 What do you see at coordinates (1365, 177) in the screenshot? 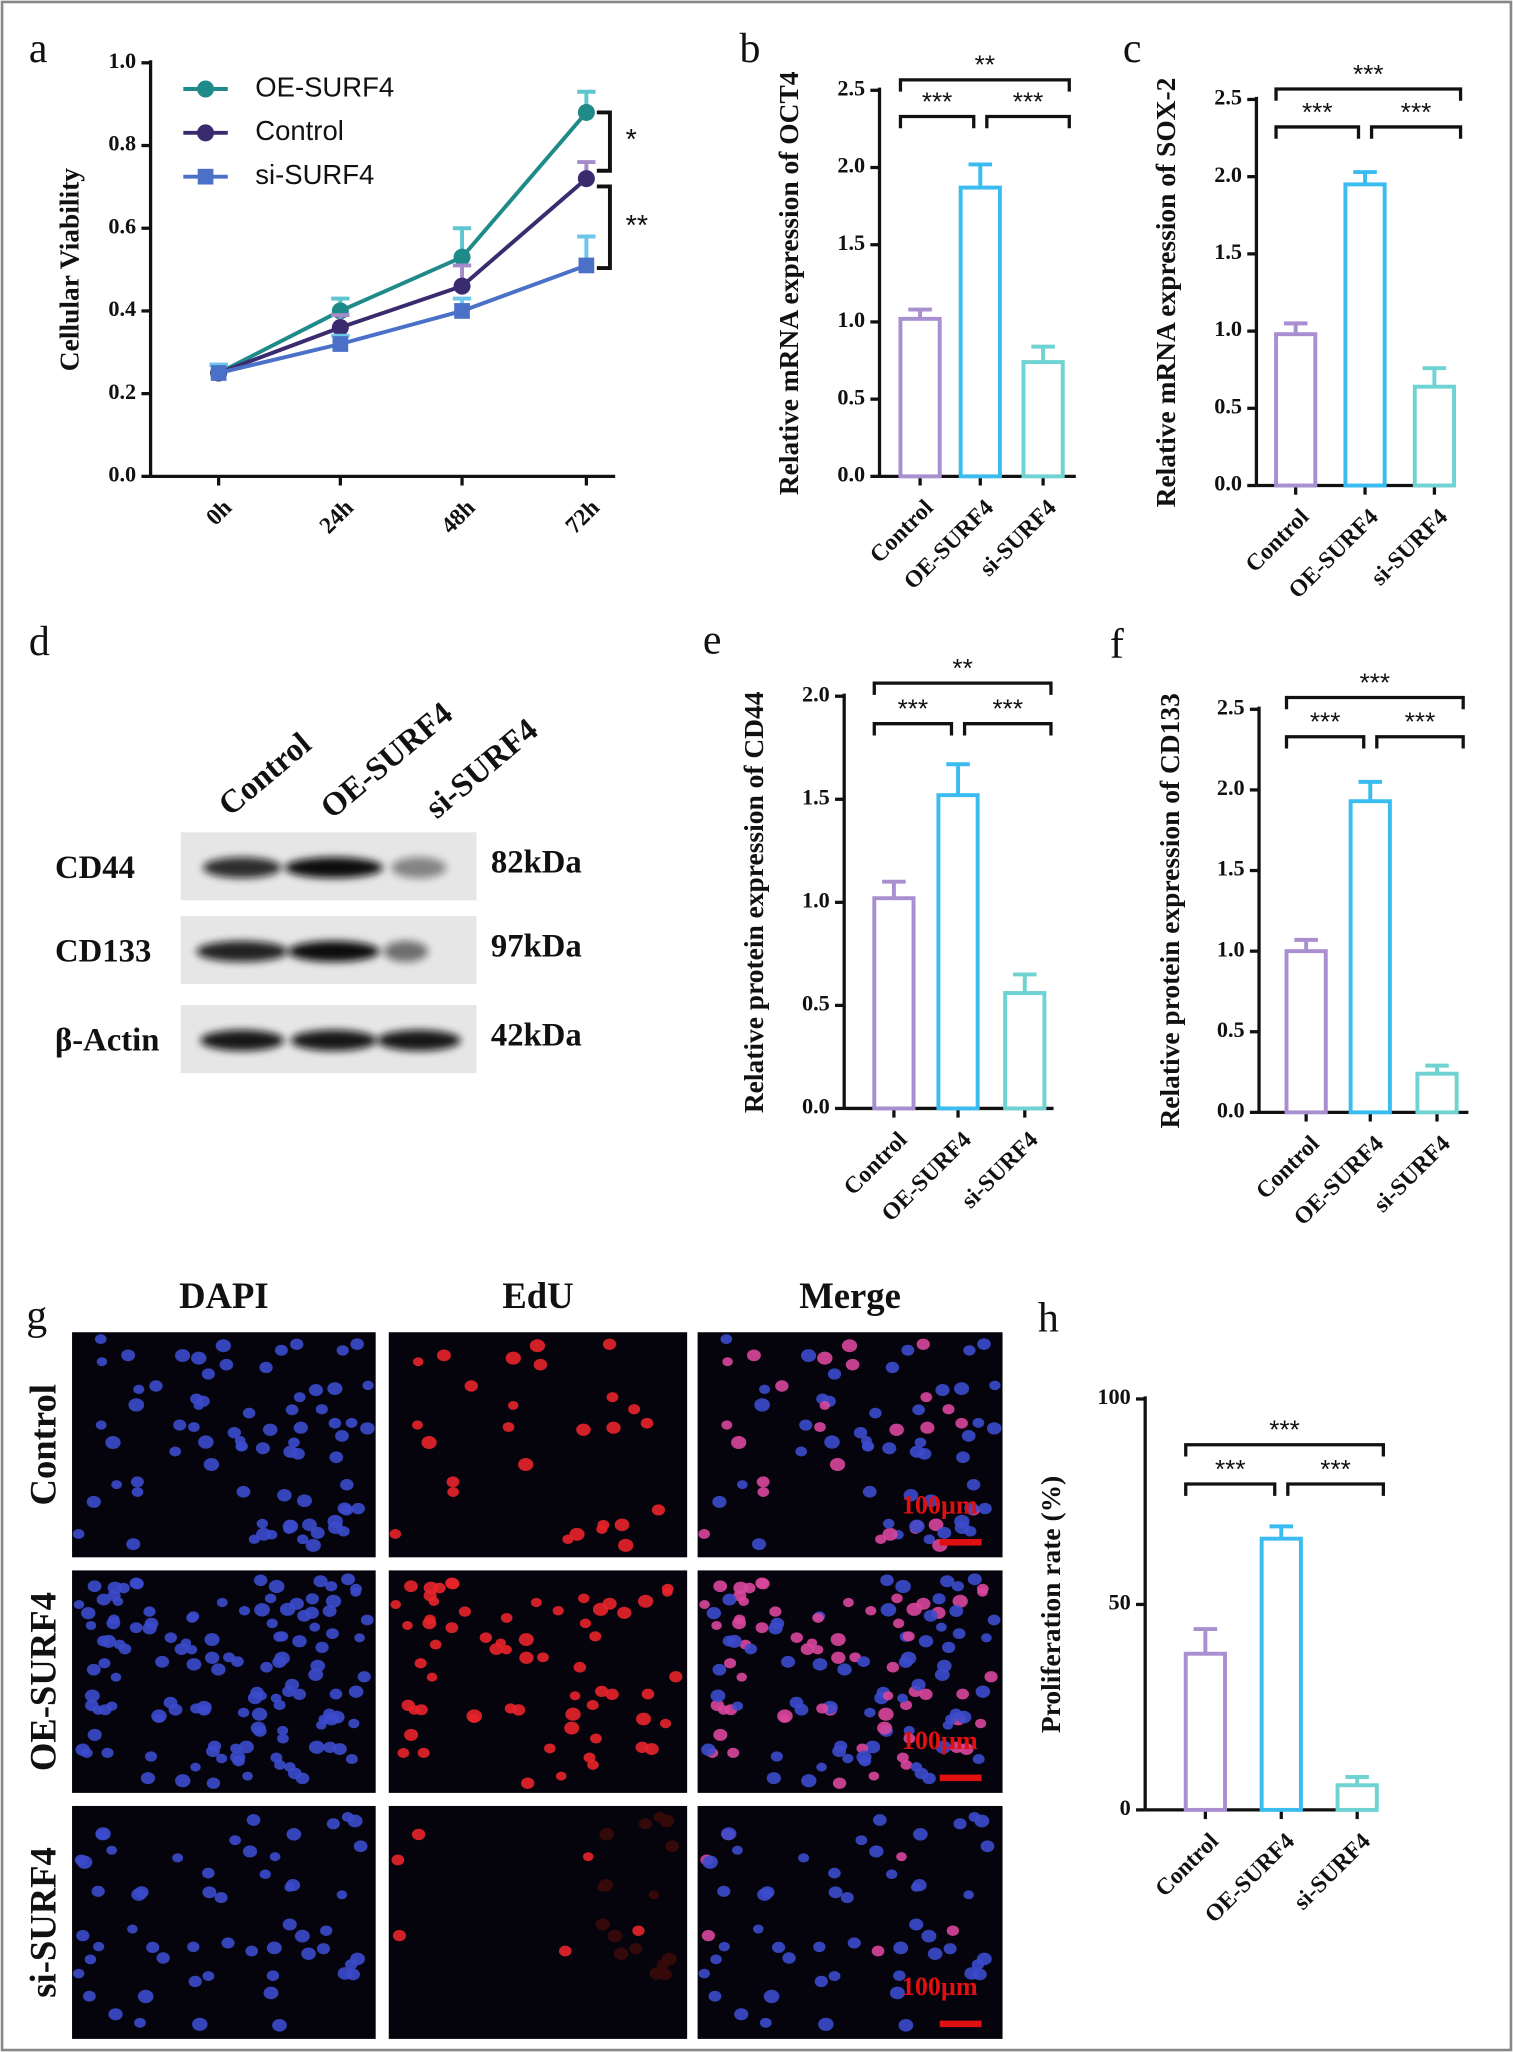
I see `error-bar` at bounding box center [1365, 177].